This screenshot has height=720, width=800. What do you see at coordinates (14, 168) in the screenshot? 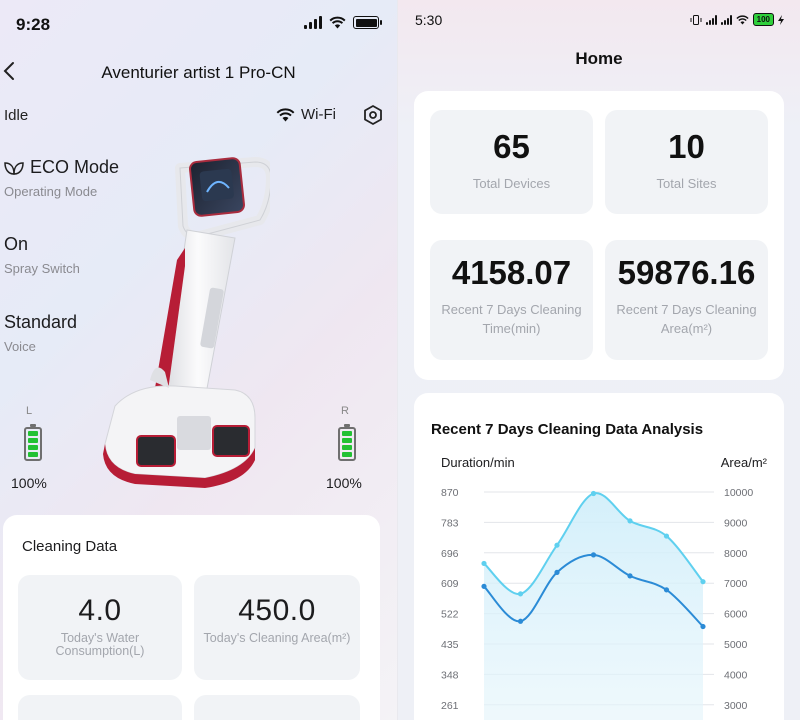
I see `leaf-icon` at bounding box center [14, 168].